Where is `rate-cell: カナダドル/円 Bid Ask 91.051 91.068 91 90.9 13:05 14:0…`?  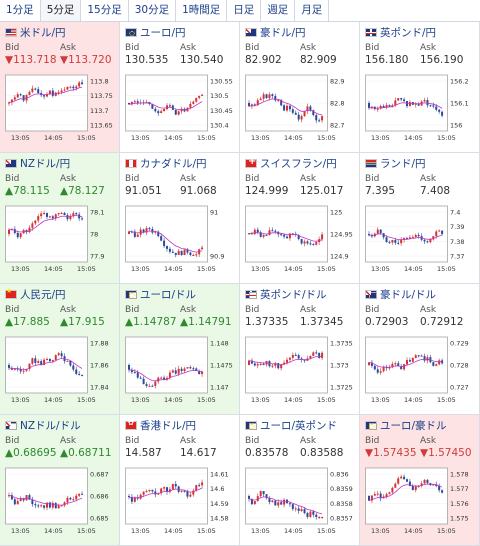 rate-cell: カナダドル/円 Bid Ask 91.051 91.068 91 90.9 13:05 14:0… is located at coordinates (180, 218).